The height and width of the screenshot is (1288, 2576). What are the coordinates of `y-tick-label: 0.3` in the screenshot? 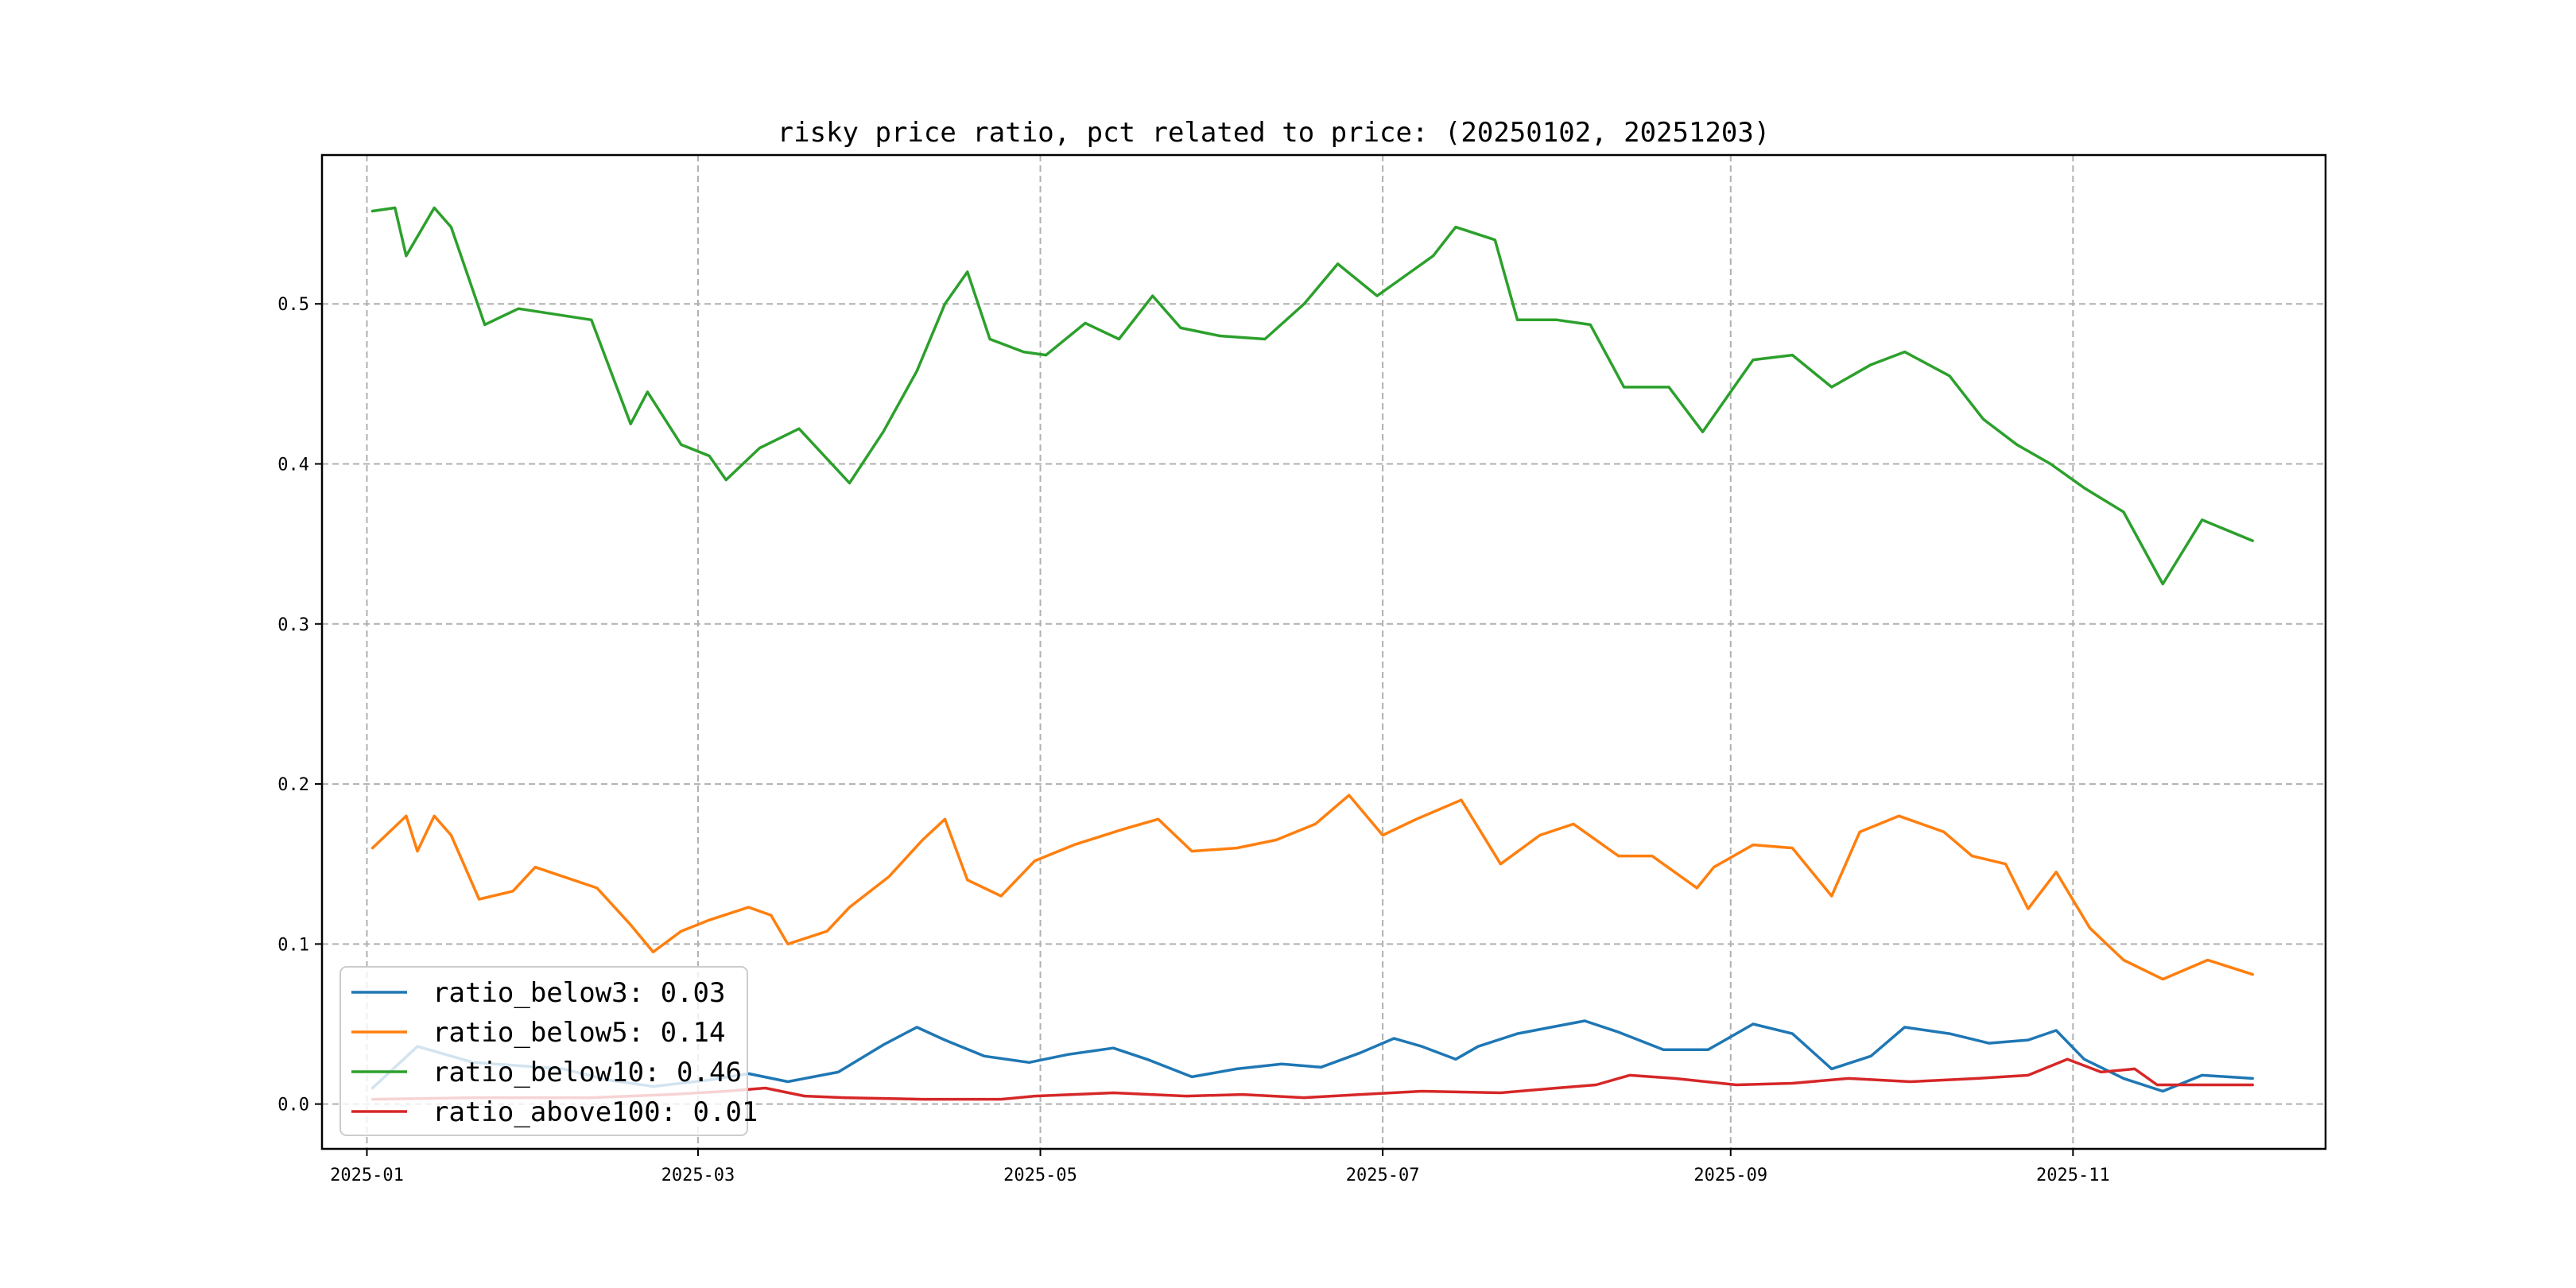 It's located at (293, 625).